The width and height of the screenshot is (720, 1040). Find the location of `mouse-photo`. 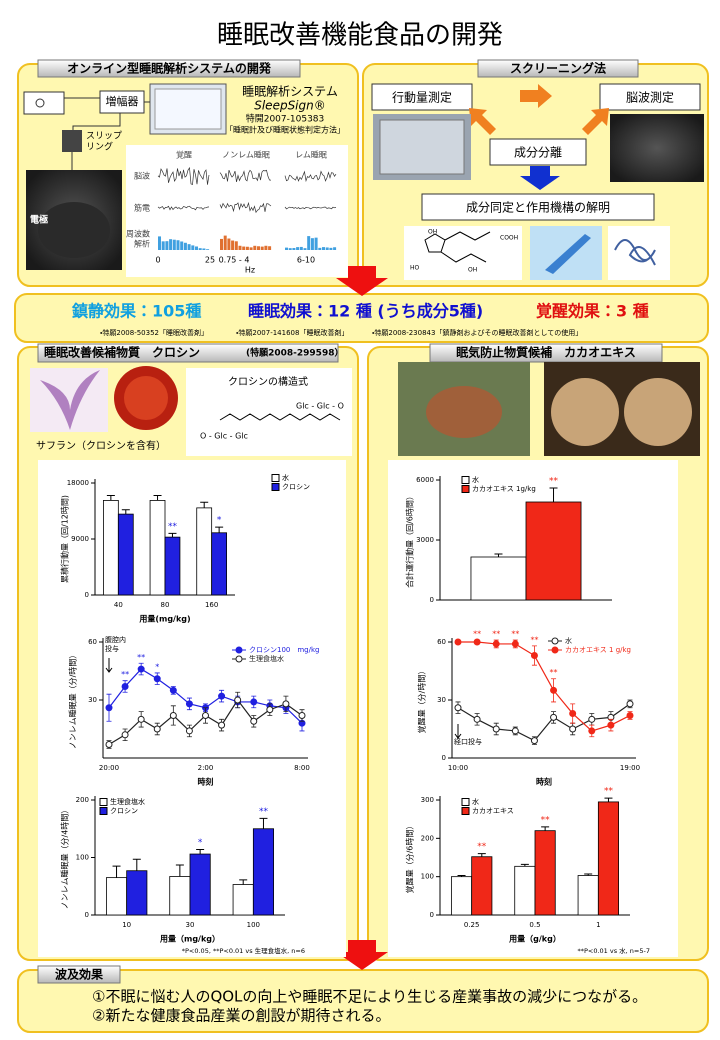

mouse-photo is located at coordinates (74, 230).